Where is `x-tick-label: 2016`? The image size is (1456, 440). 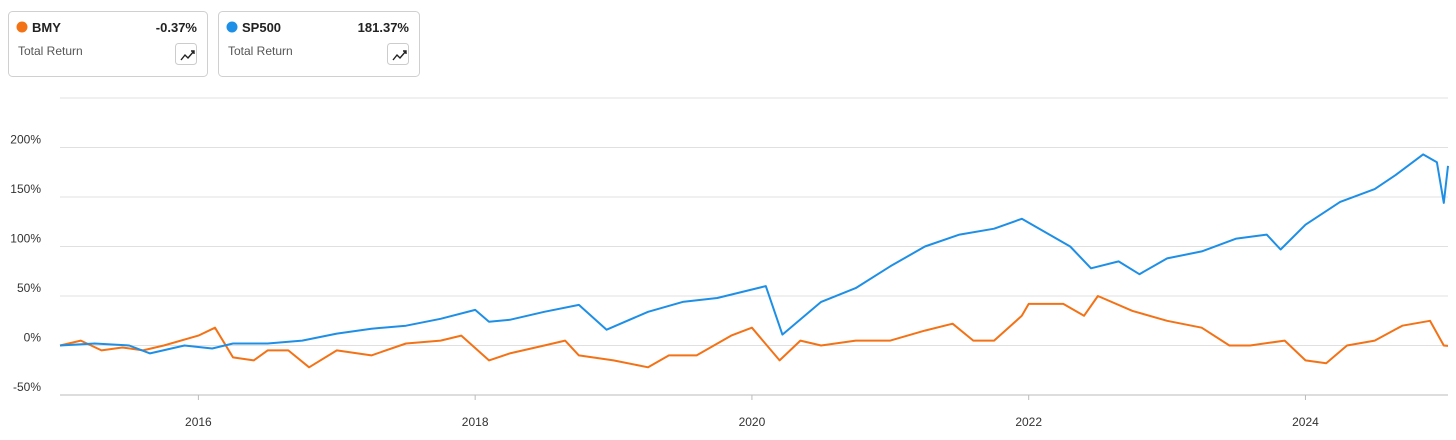 x-tick-label: 2016 is located at coordinates (198, 422).